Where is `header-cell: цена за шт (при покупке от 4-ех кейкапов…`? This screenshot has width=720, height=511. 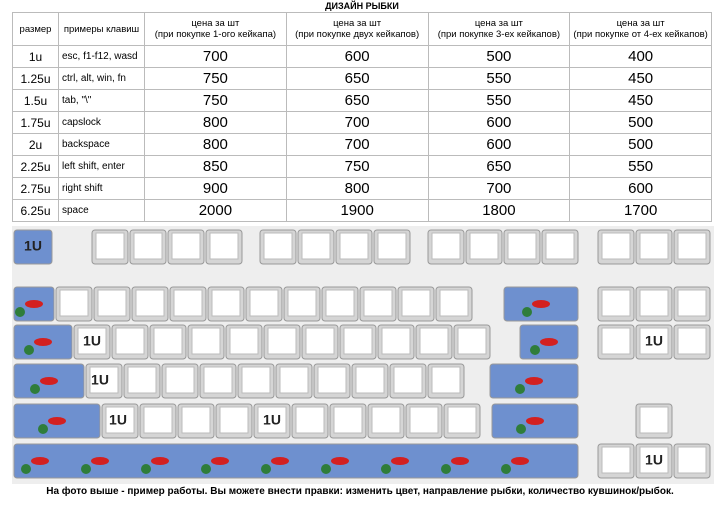
header-cell: цена за шт (при покупке от 4-ех кейкапов… is located at coordinates (640, 29).